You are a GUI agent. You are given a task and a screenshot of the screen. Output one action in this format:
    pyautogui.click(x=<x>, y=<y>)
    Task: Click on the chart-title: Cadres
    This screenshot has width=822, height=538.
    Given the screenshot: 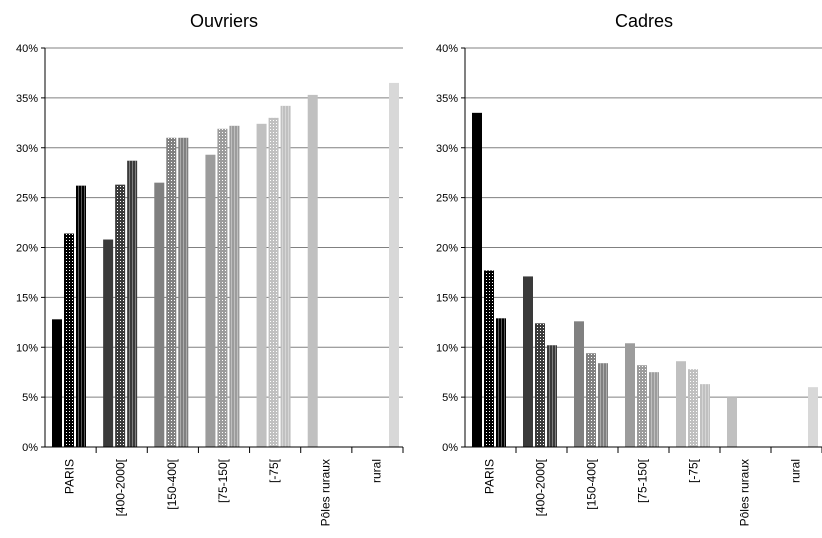 What is the action you would take?
    pyautogui.click(x=644, y=21)
    